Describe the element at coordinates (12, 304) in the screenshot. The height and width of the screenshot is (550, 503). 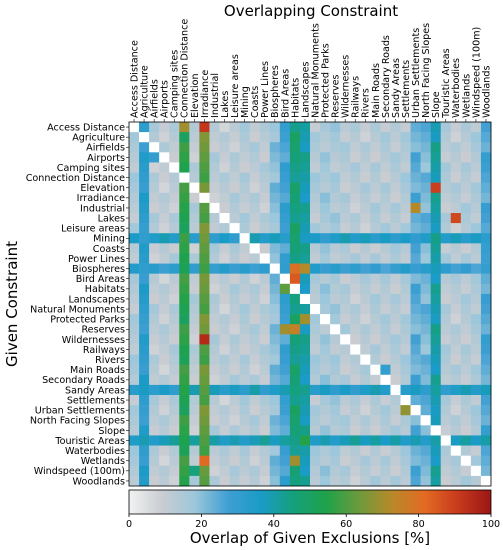
I see `y-axis-label: Given Constraint` at that location.